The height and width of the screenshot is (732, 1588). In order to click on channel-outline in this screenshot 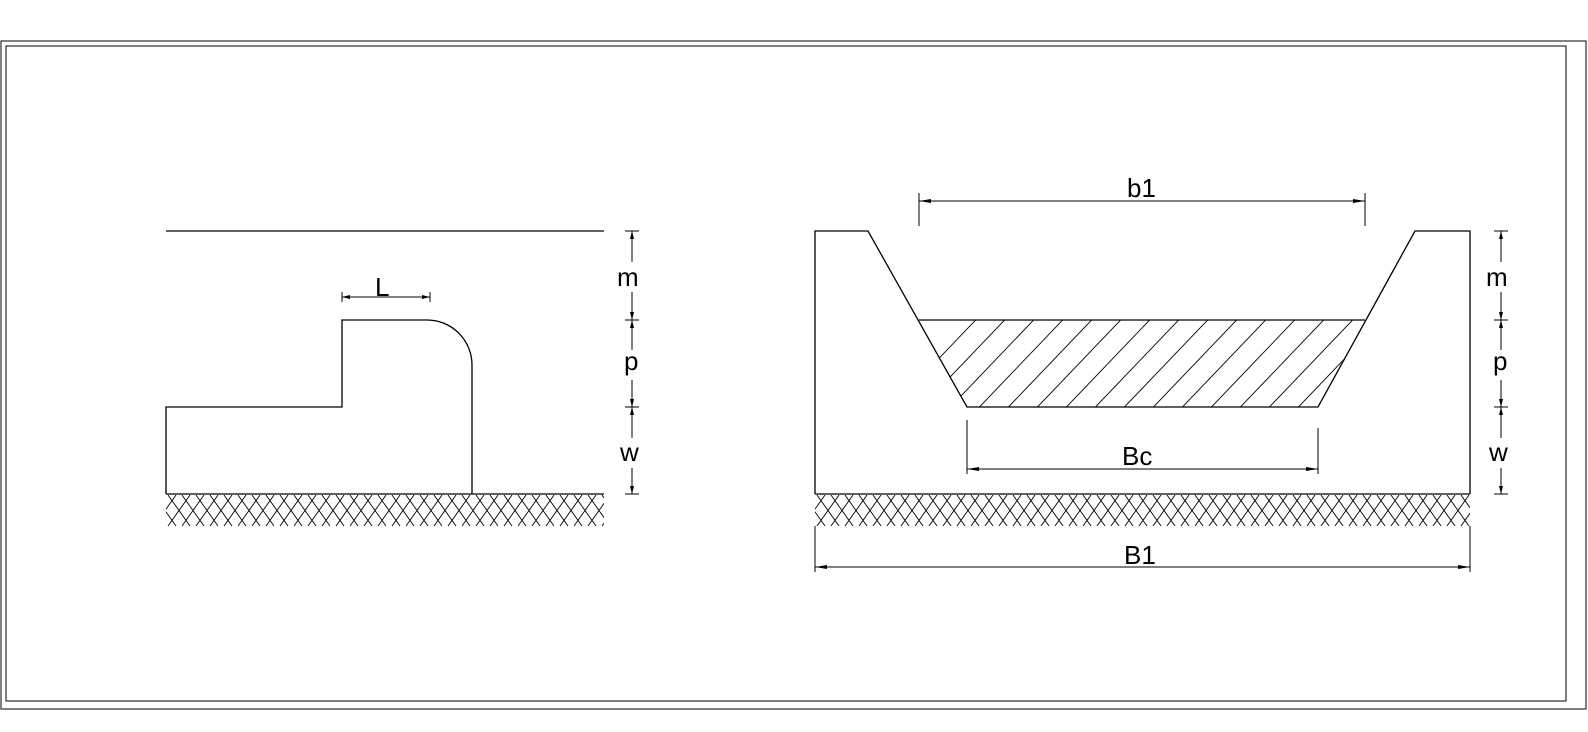, I will do `click(1142, 362)`.